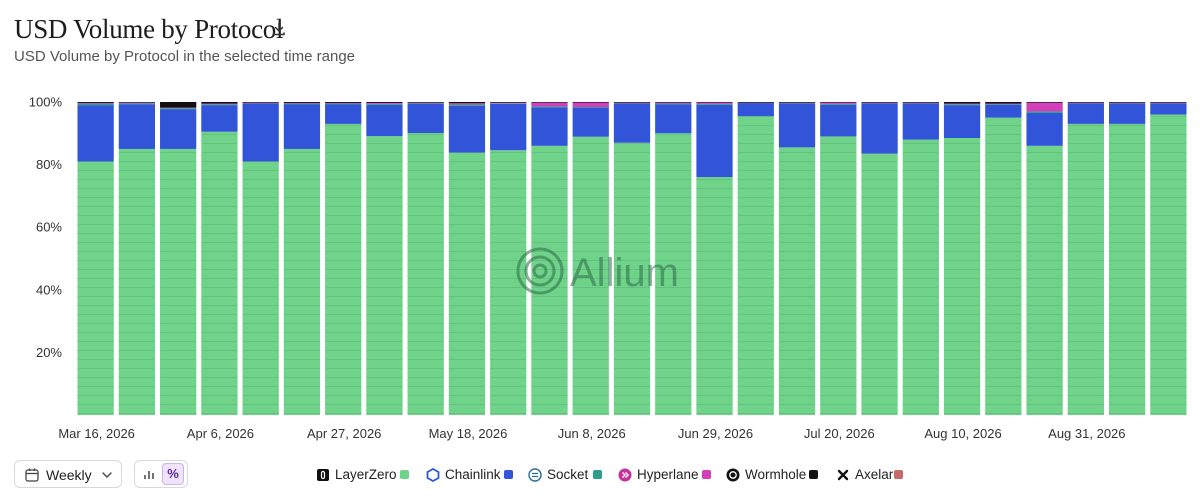 The image size is (1200, 500). Describe the element at coordinates (68, 474) in the screenshot. I see `interval-select: Weekly` at that location.